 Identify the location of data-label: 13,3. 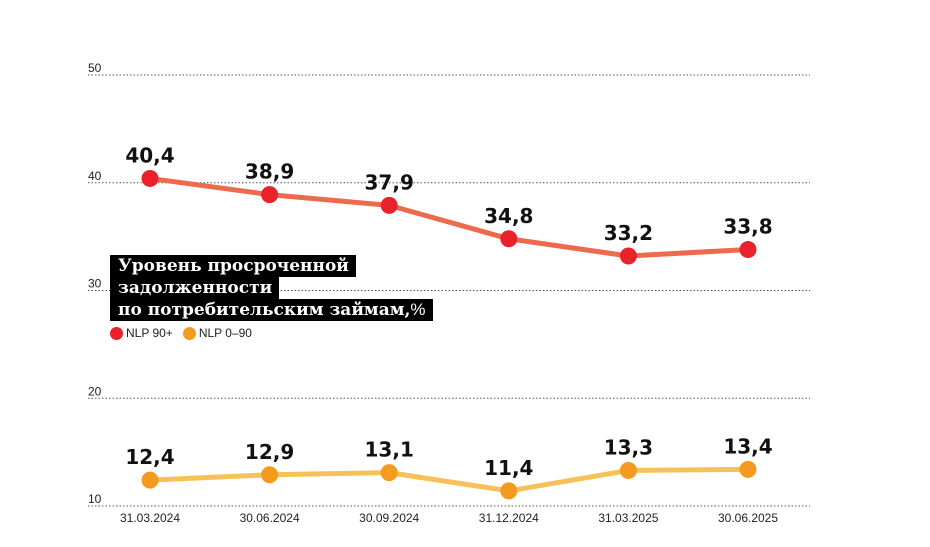
(628, 447).